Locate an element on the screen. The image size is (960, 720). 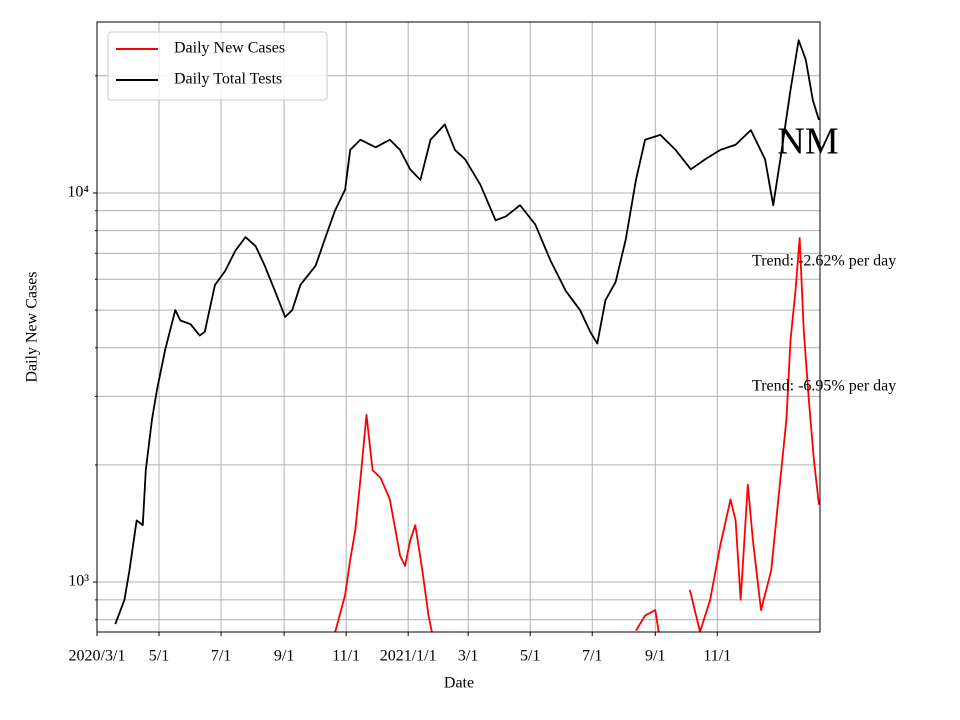
legend-label: Daily Total Tests is located at coordinates (228, 79).